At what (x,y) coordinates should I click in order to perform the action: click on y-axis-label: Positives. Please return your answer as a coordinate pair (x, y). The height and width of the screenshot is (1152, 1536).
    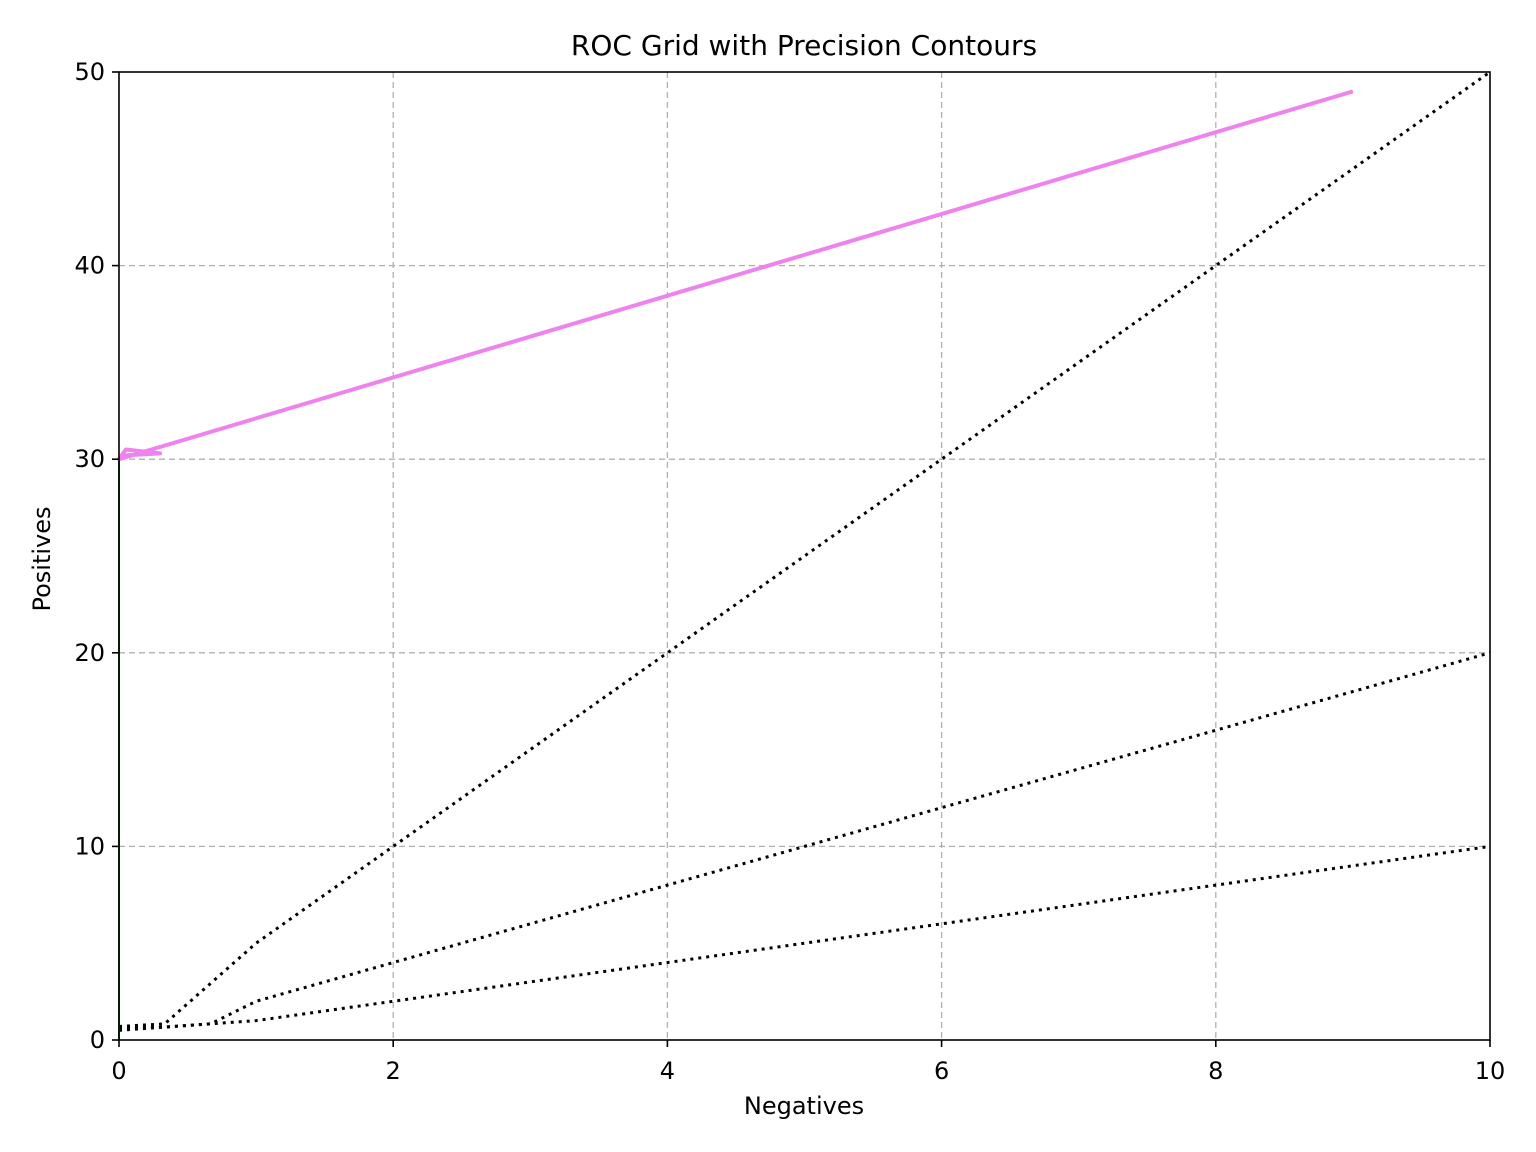
    Looking at the image, I should click on (42, 558).